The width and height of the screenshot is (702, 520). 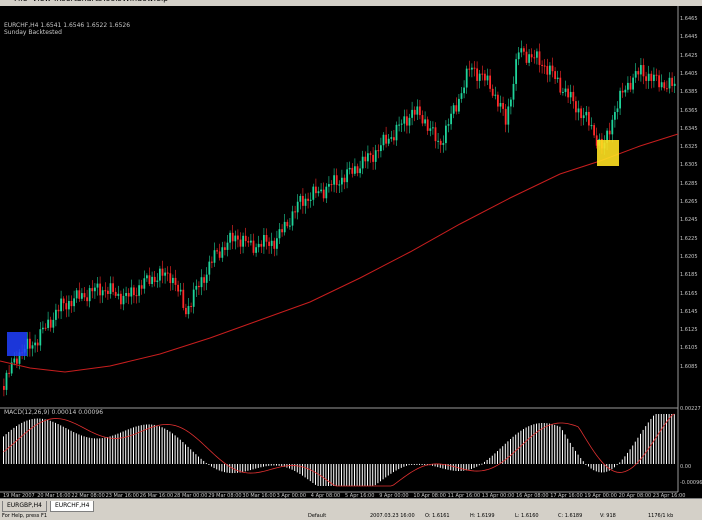 I want to click on time-tick-label: 30 Mar 16:00, so click(x=259, y=496).